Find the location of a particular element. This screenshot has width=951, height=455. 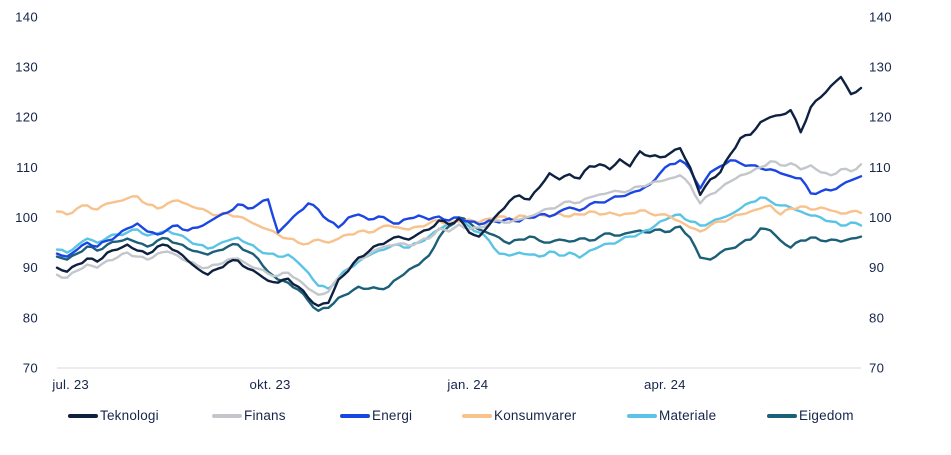

x-tick-label-jan-24: jan. 24 is located at coordinates (467, 384).